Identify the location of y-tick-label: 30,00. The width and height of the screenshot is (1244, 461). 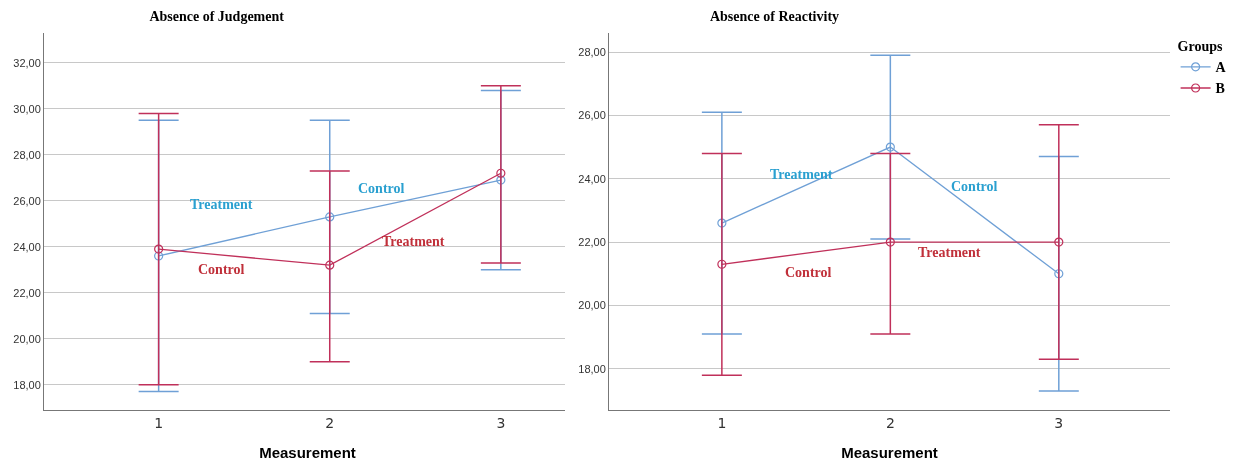
(27, 108).